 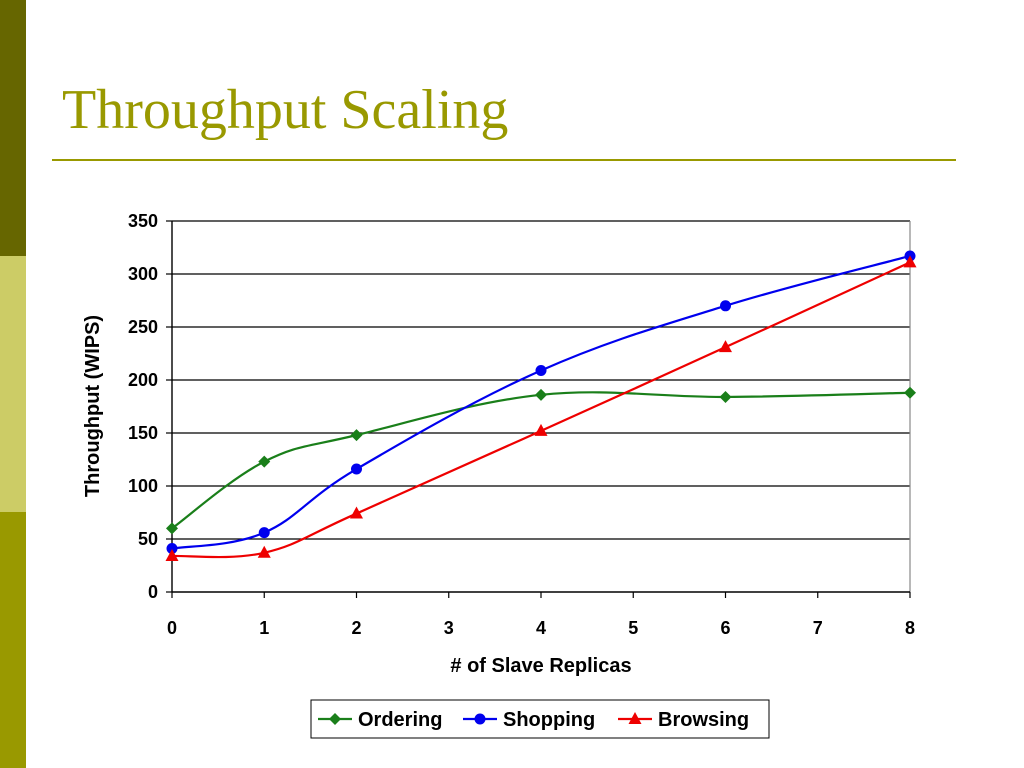 I want to click on sidebar-band-top, so click(x=13, y=128).